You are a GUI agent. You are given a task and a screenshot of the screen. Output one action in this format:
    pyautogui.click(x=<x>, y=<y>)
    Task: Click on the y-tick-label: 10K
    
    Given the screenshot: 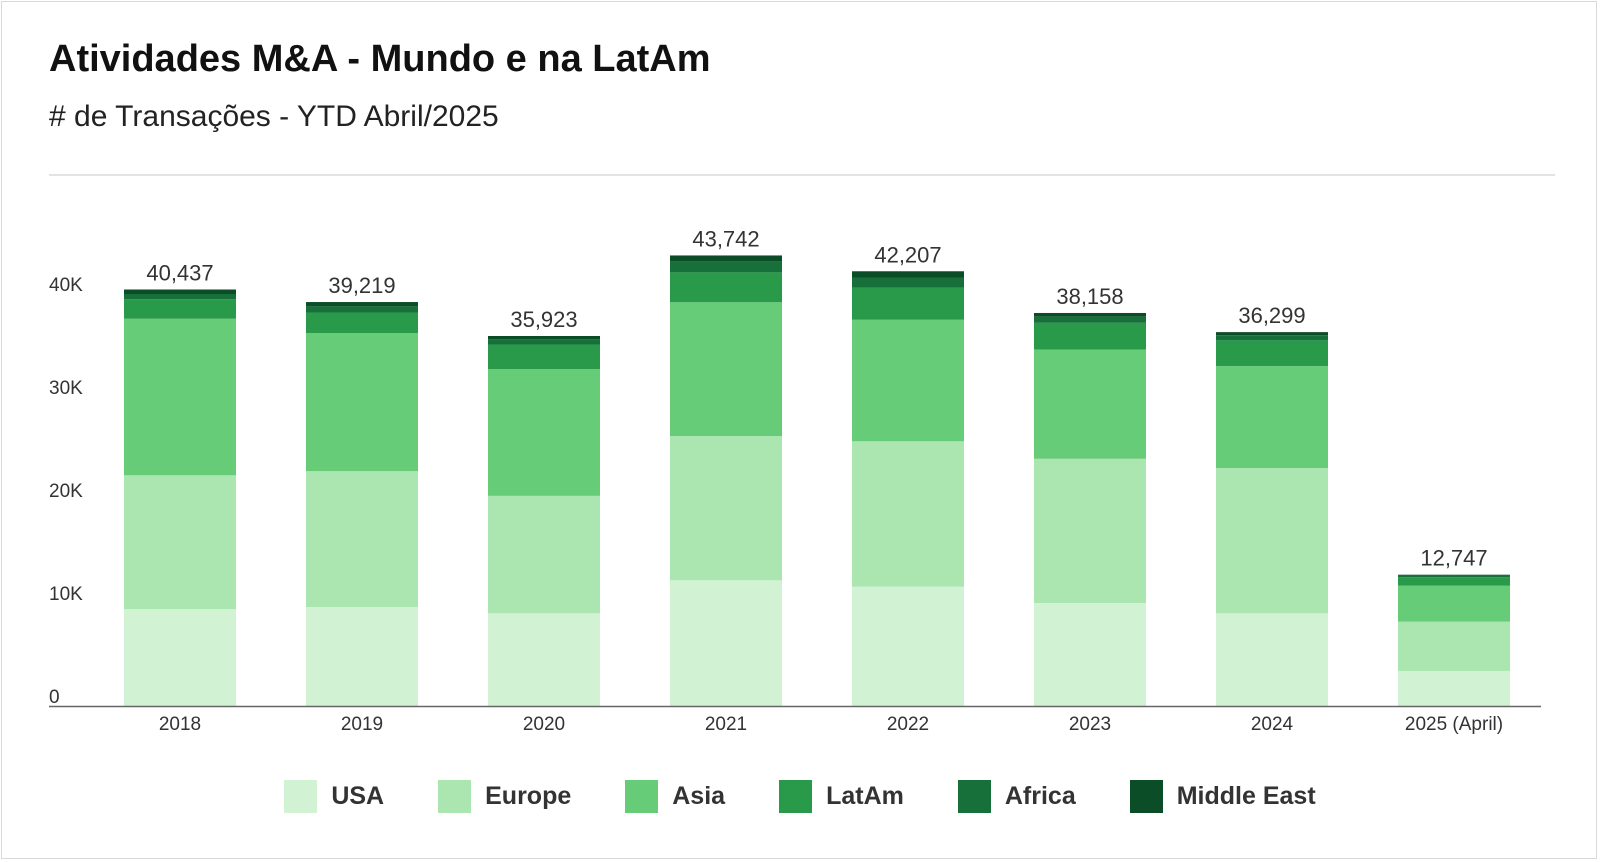 What is the action you would take?
    pyautogui.click(x=66, y=594)
    